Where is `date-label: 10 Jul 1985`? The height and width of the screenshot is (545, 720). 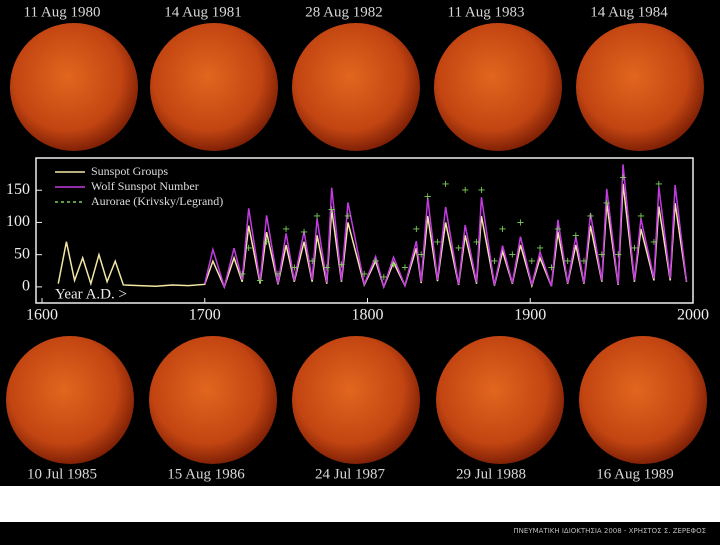 date-label: 10 Jul 1985 is located at coordinates (62, 474).